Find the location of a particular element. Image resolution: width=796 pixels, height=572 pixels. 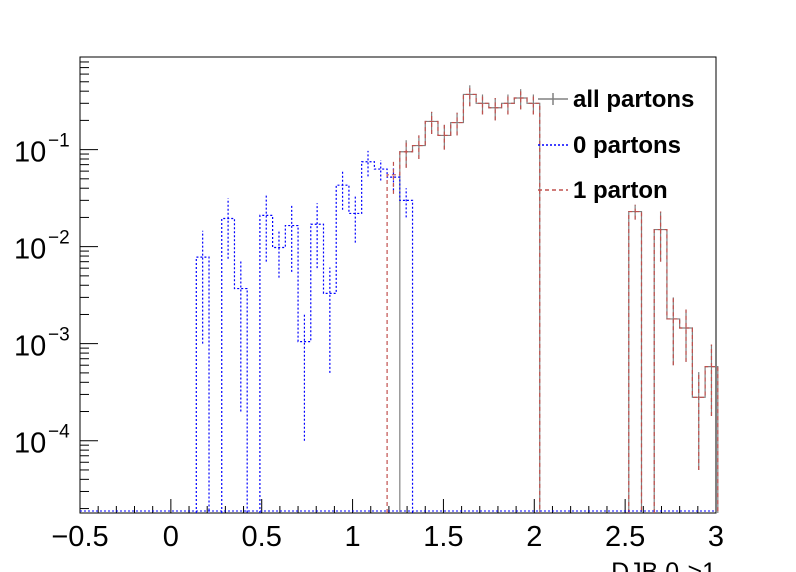

y-tick-label: 10 −1 is located at coordinates (42, 150).